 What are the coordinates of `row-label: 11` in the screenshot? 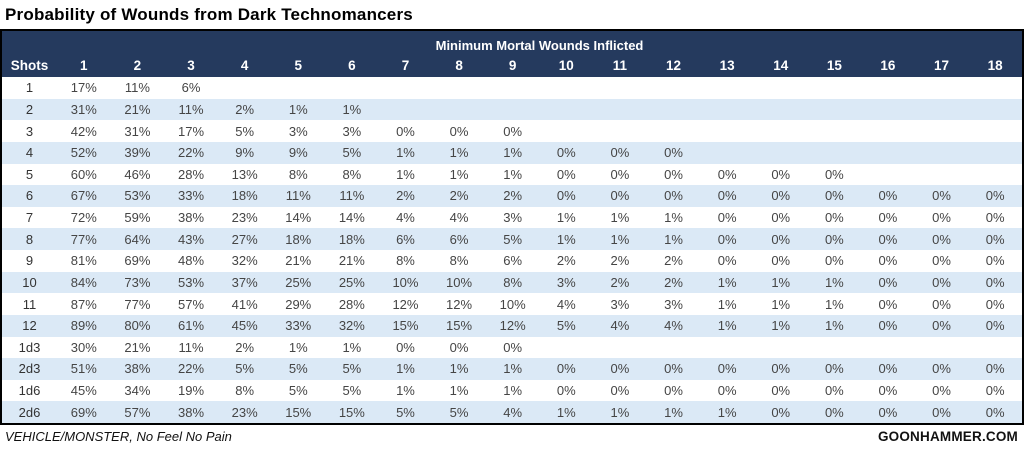 It's located at (29, 304).